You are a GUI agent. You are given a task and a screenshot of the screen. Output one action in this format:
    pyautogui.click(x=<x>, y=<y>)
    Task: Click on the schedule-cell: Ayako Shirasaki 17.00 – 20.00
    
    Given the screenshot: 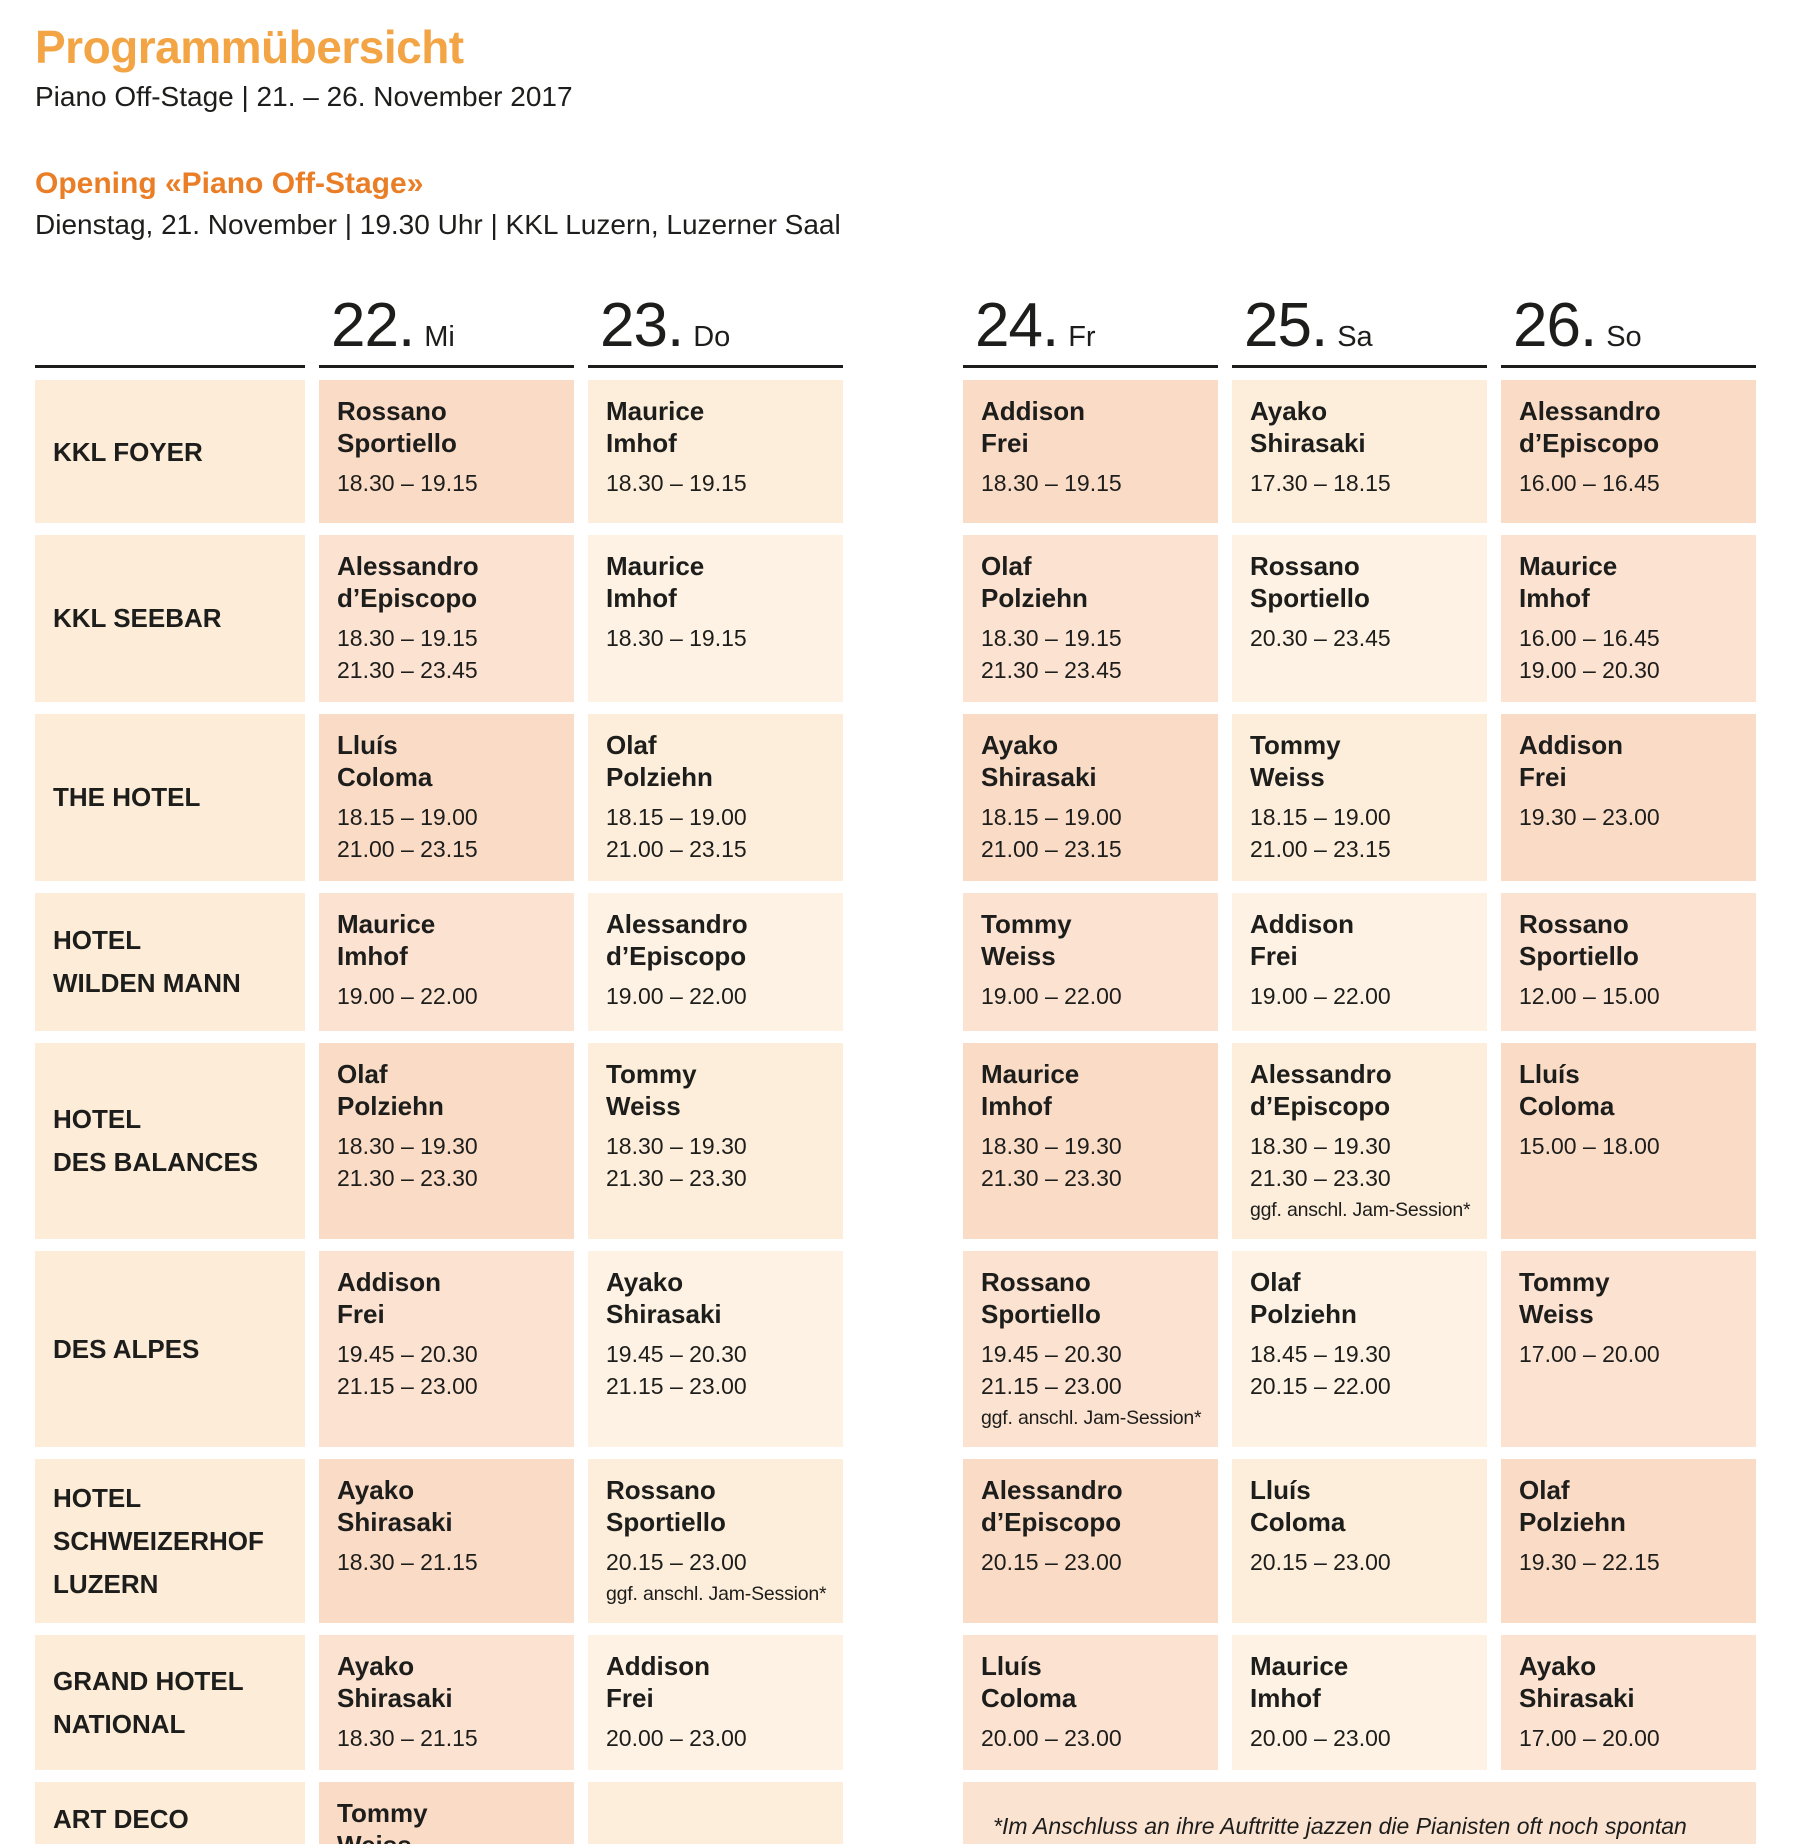 What is the action you would take?
    pyautogui.click(x=1628, y=1702)
    